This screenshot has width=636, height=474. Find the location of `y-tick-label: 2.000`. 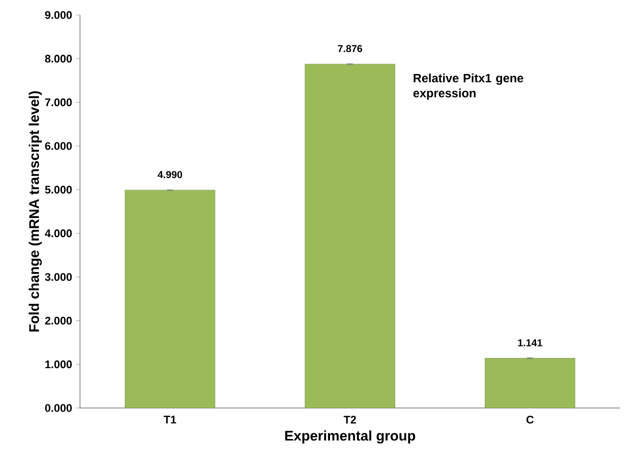

y-tick-label: 2.000 is located at coordinates (58, 320).